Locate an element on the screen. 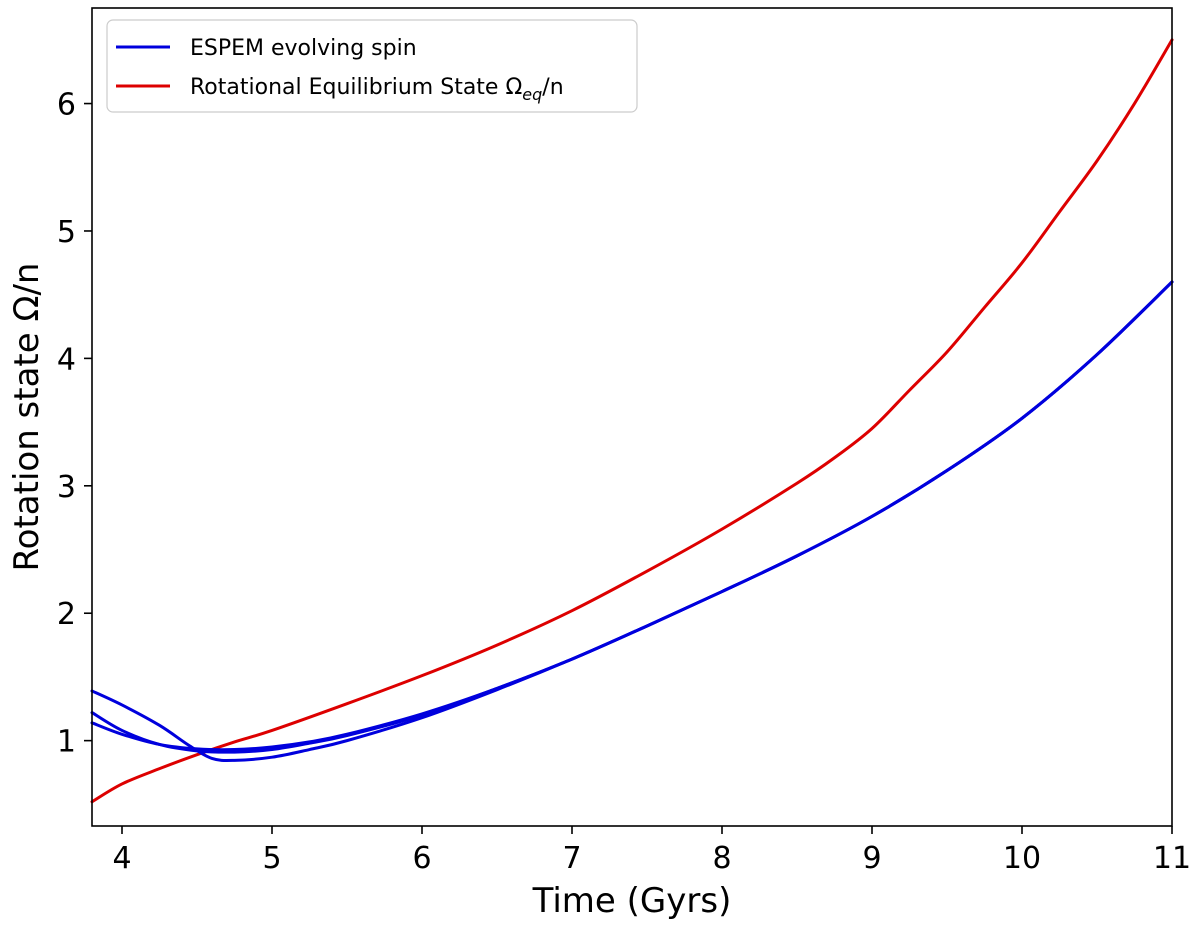 Image resolution: width=1200 pixels, height=931 pixels. x-axis: 4 5 6 7 8 9 10 11 is located at coordinates (651, 851).